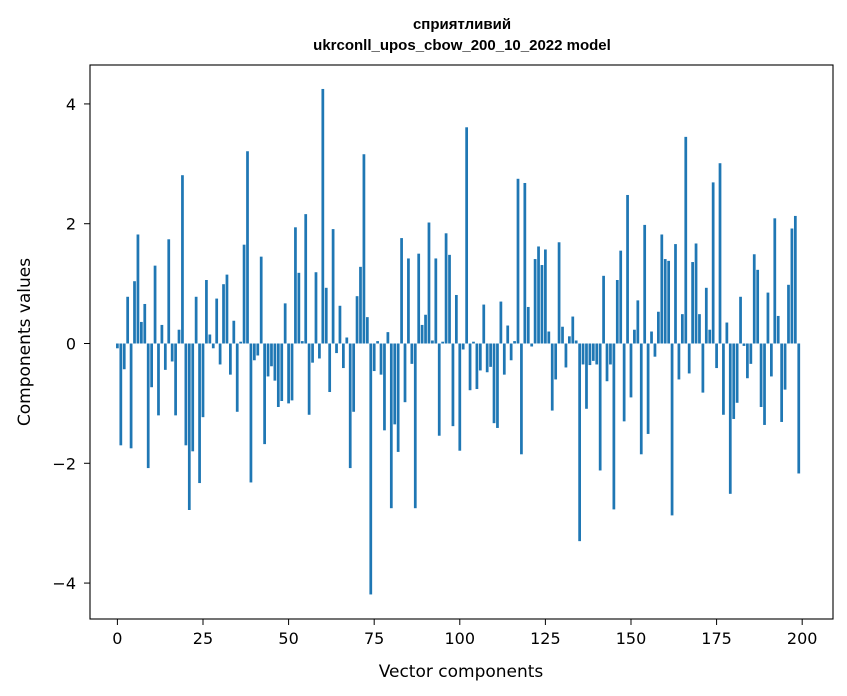  Describe the element at coordinates (117, 638) in the screenshot. I see `x-tick-label: 0` at that location.